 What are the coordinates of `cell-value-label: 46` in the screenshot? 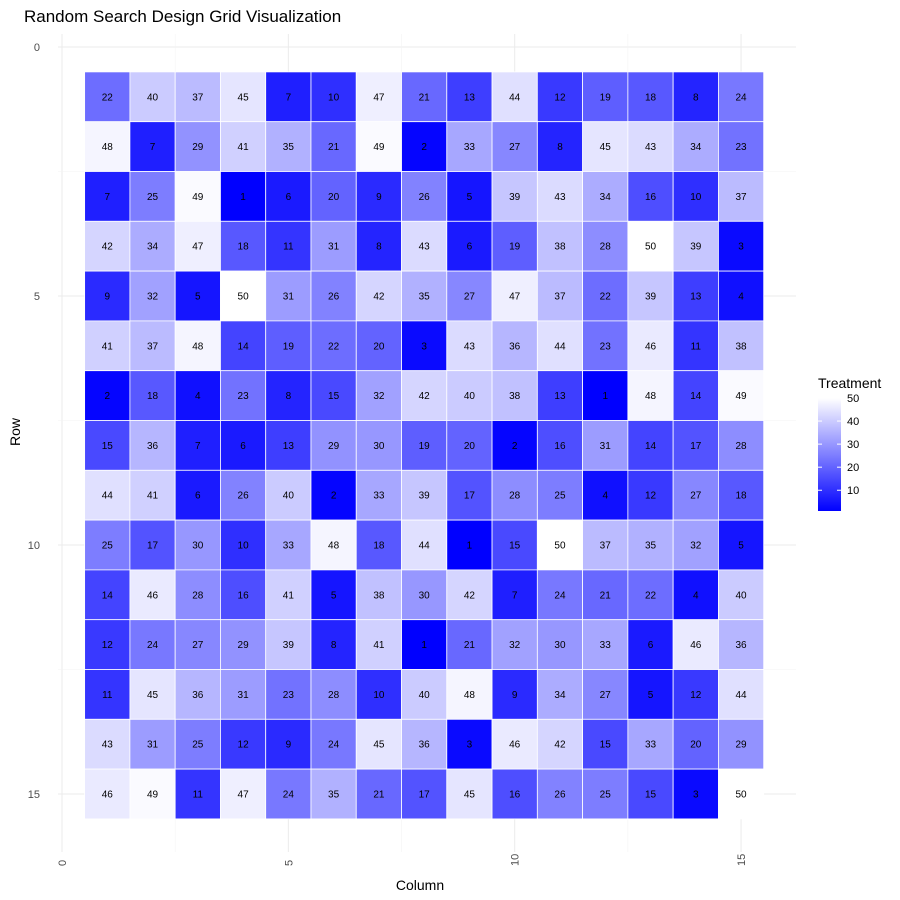 It's located at (651, 346).